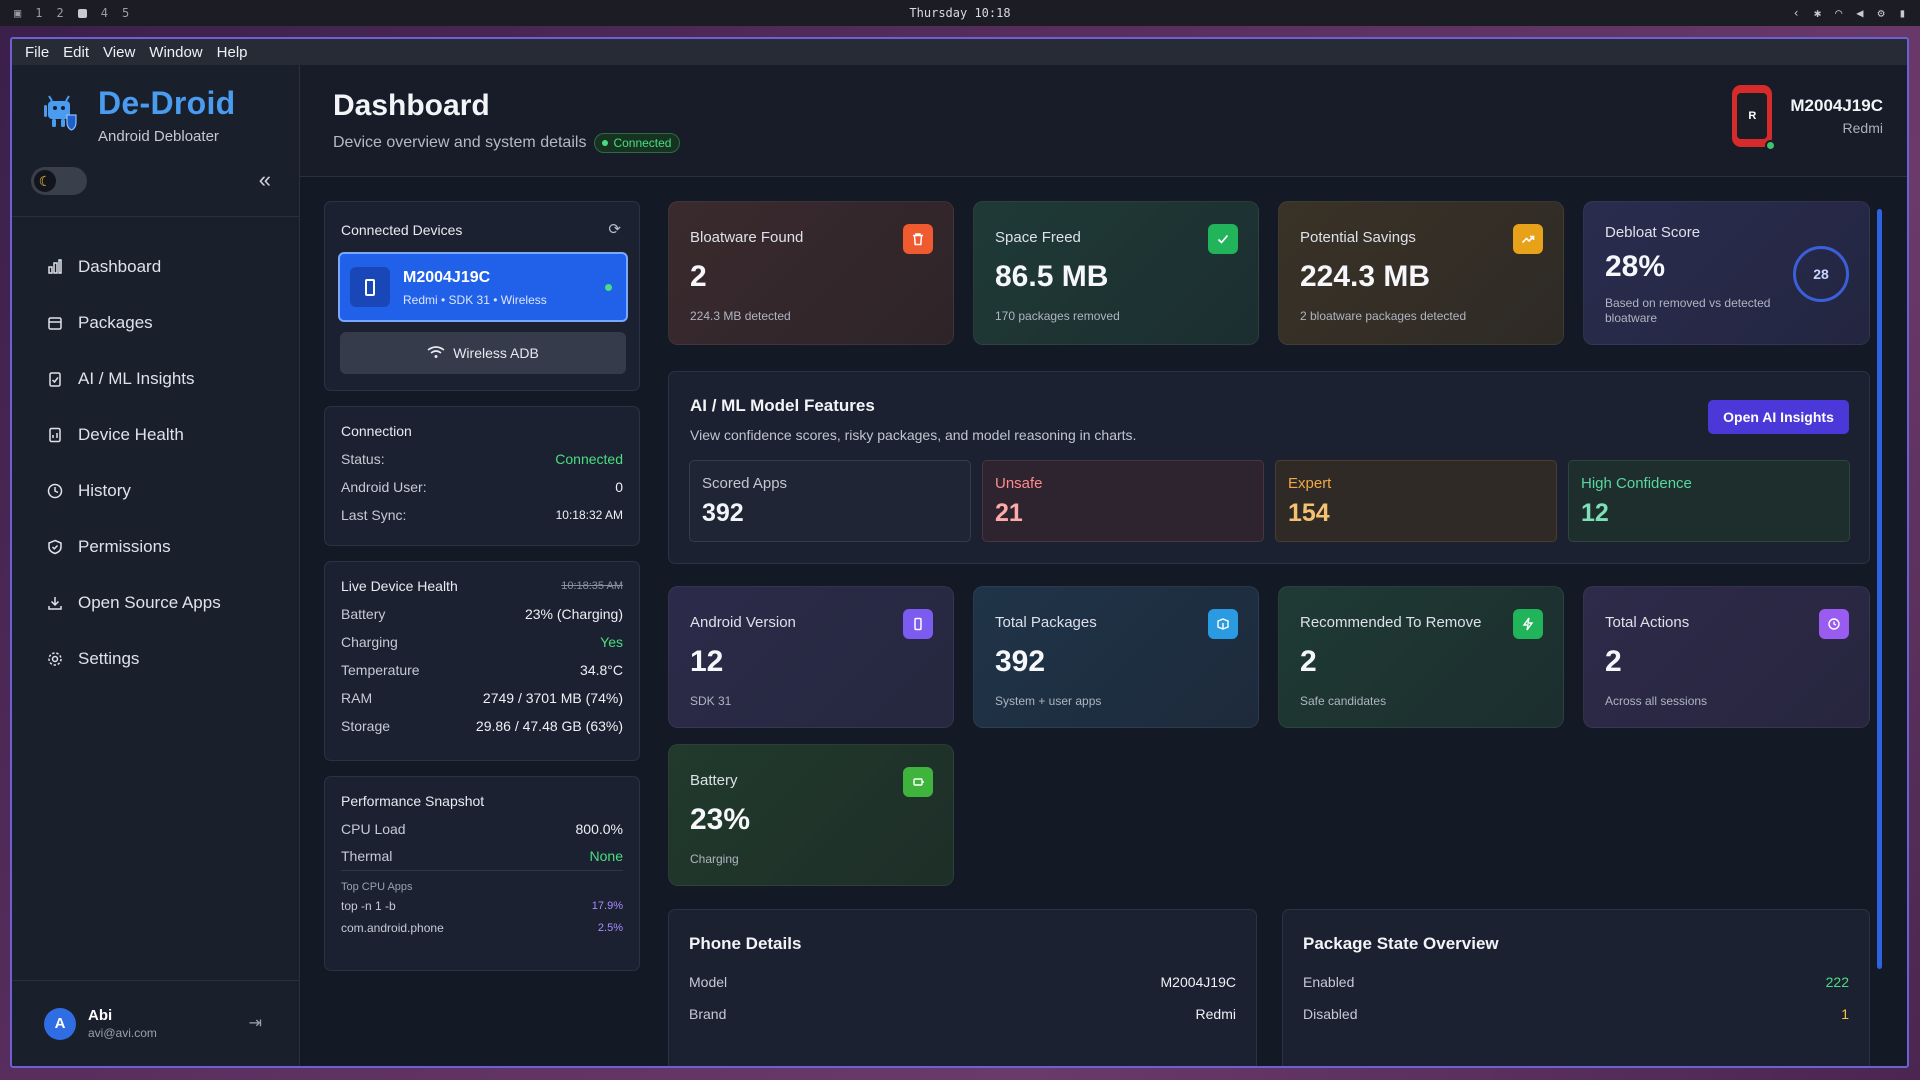 Image resolution: width=1920 pixels, height=1080 pixels. I want to click on lock-icon: ▮, so click(1902, 13).